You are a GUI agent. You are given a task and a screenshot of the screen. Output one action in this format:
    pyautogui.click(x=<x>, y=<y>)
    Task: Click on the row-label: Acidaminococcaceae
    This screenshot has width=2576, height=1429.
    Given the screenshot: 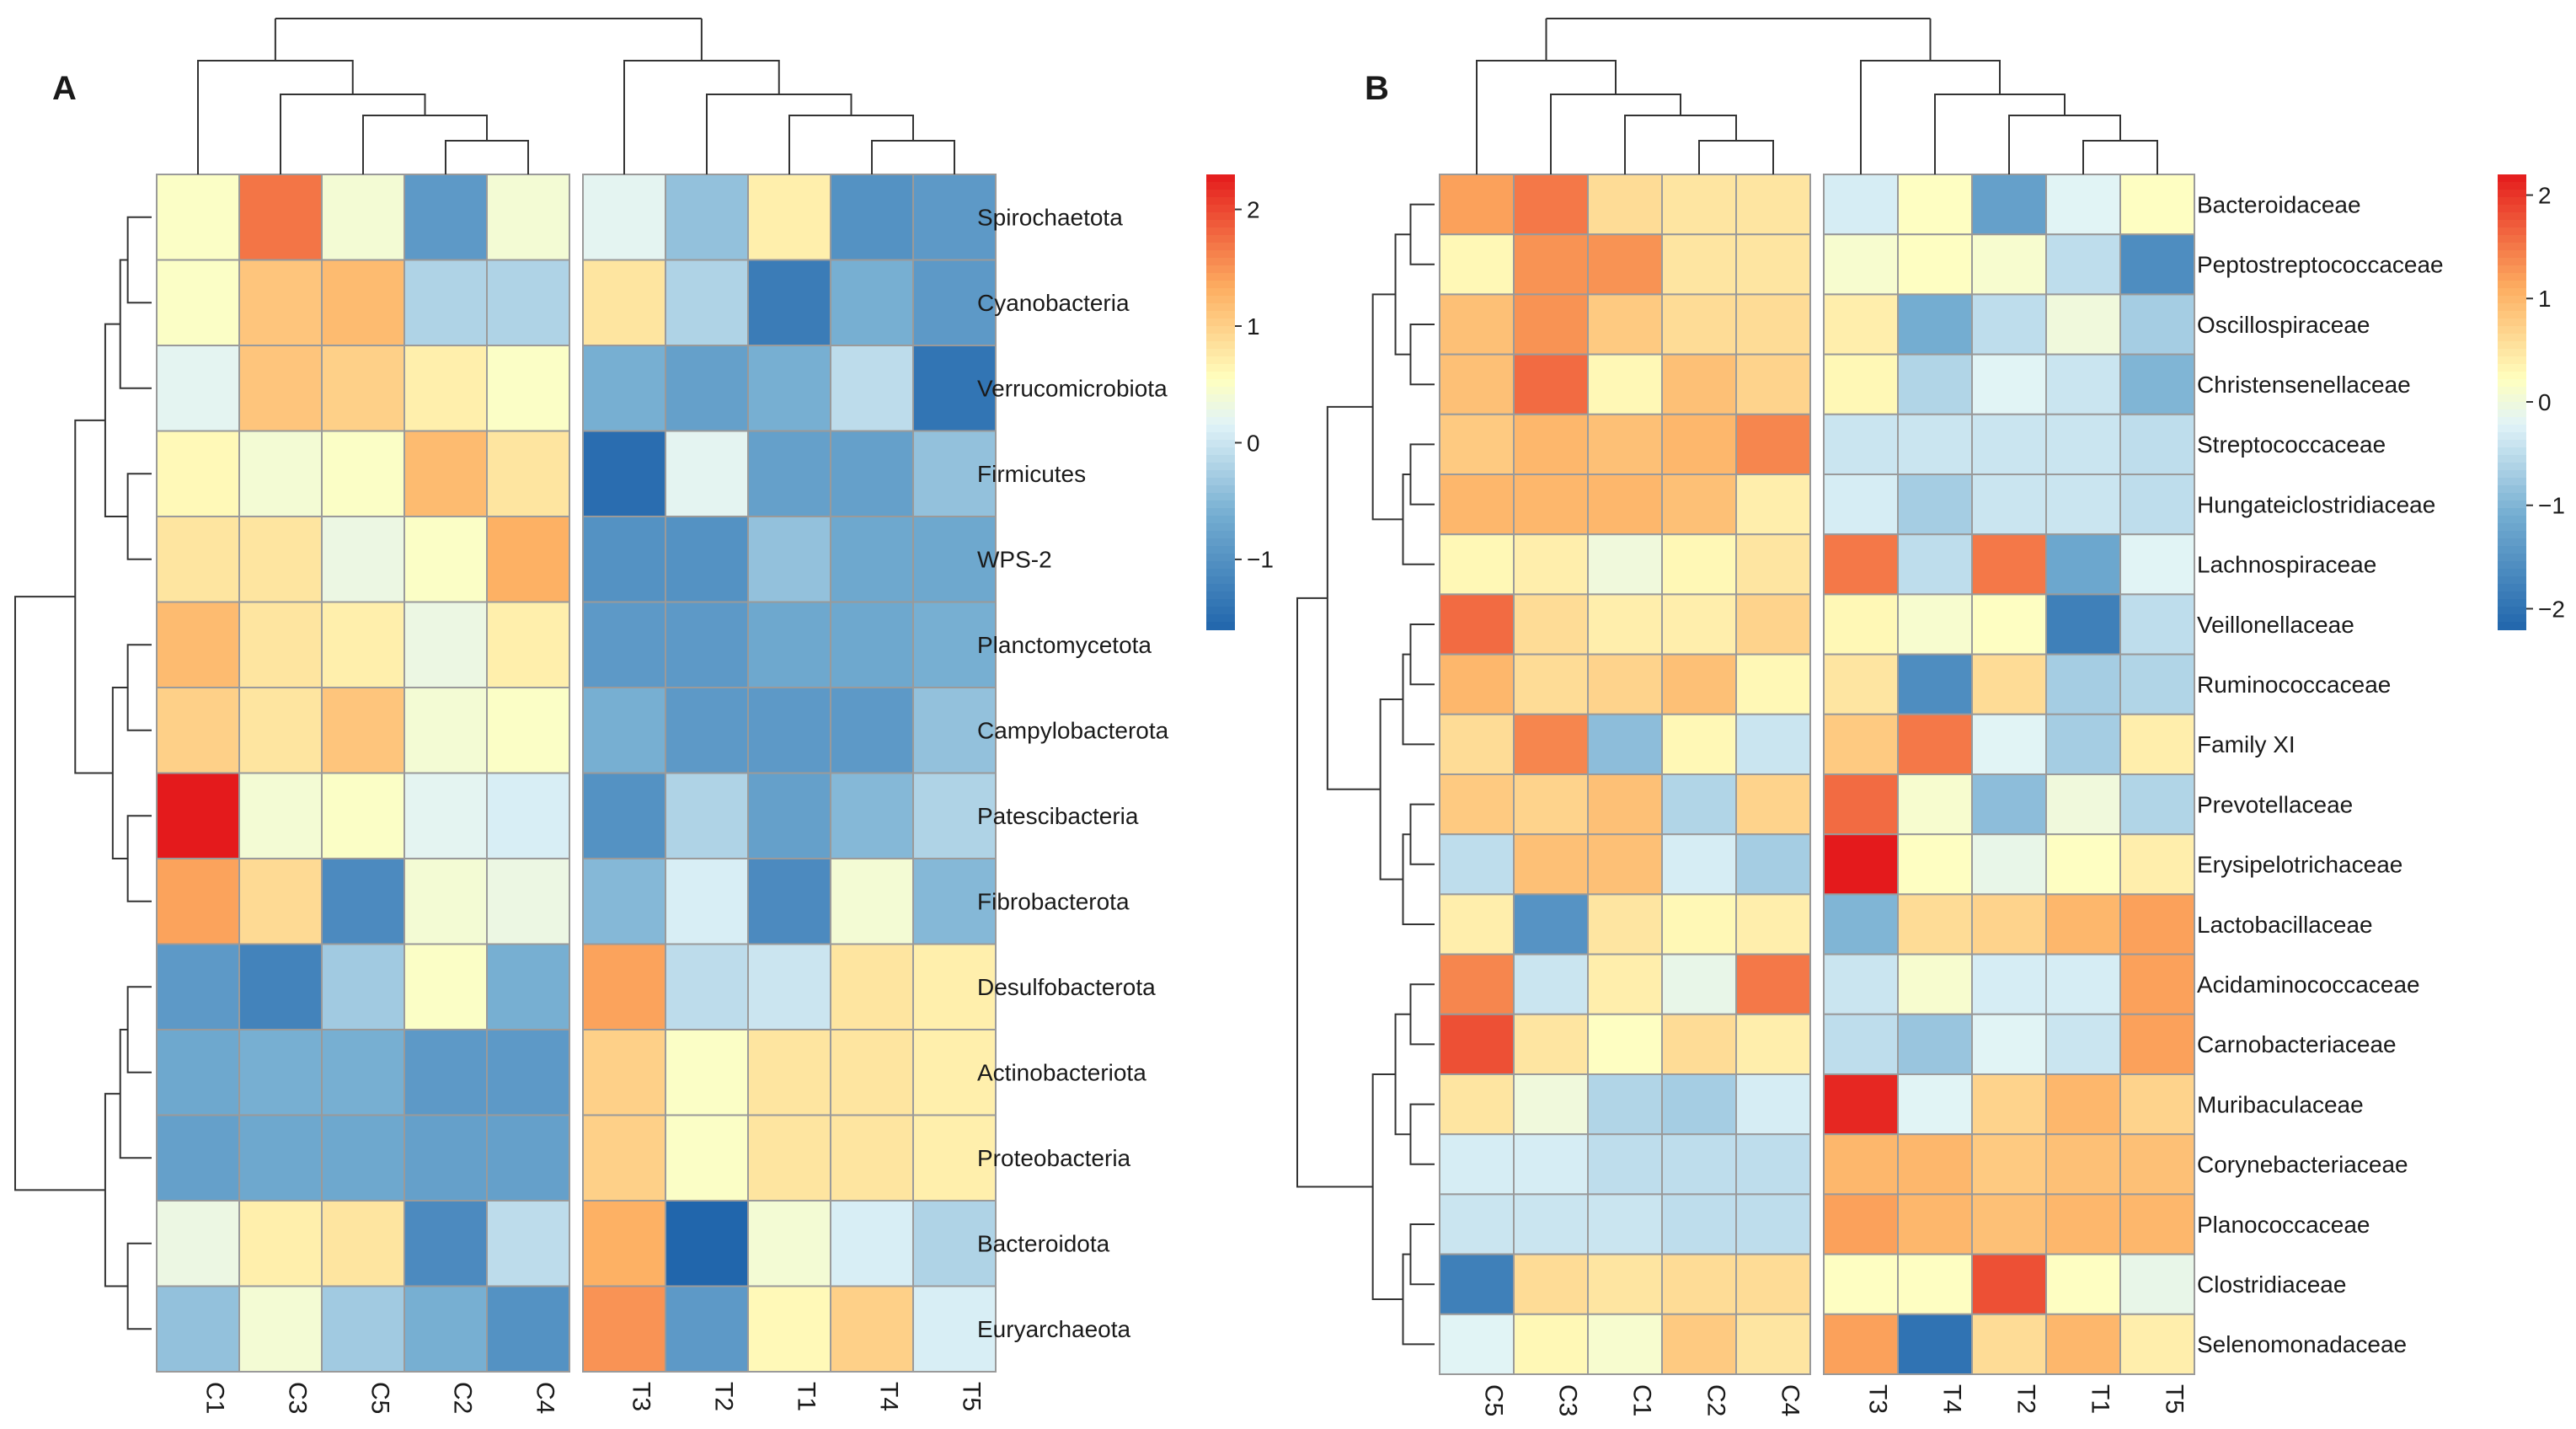 What is the action you would take?
    pyautogui.click(x=2308, y=985)
    